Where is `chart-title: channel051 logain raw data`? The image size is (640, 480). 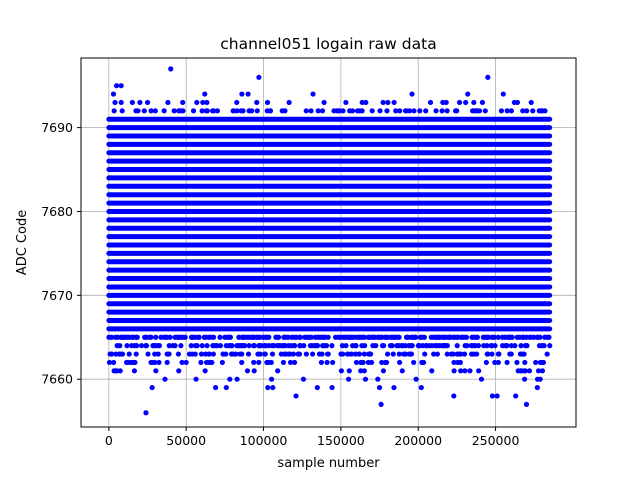
chart-title: channel051 logain raw data is located at coordinates (328, 44).